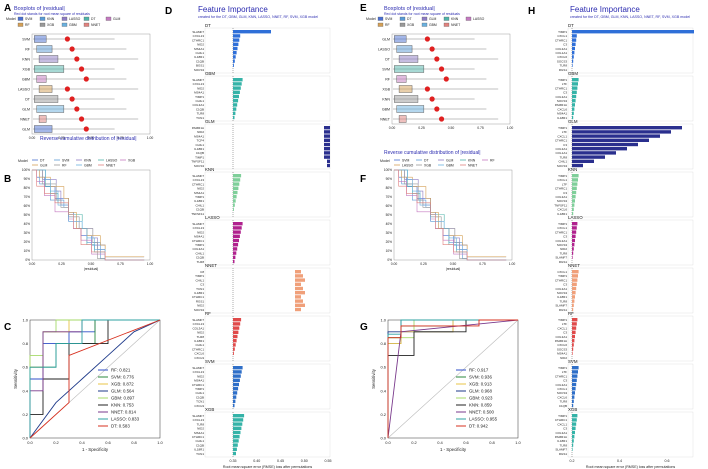 The image size is (708, 469). What do you see at coordinates (233, 461) in the screenshot?
I see `fi-x-tick: 0.35` at bounding box center [233, 461].